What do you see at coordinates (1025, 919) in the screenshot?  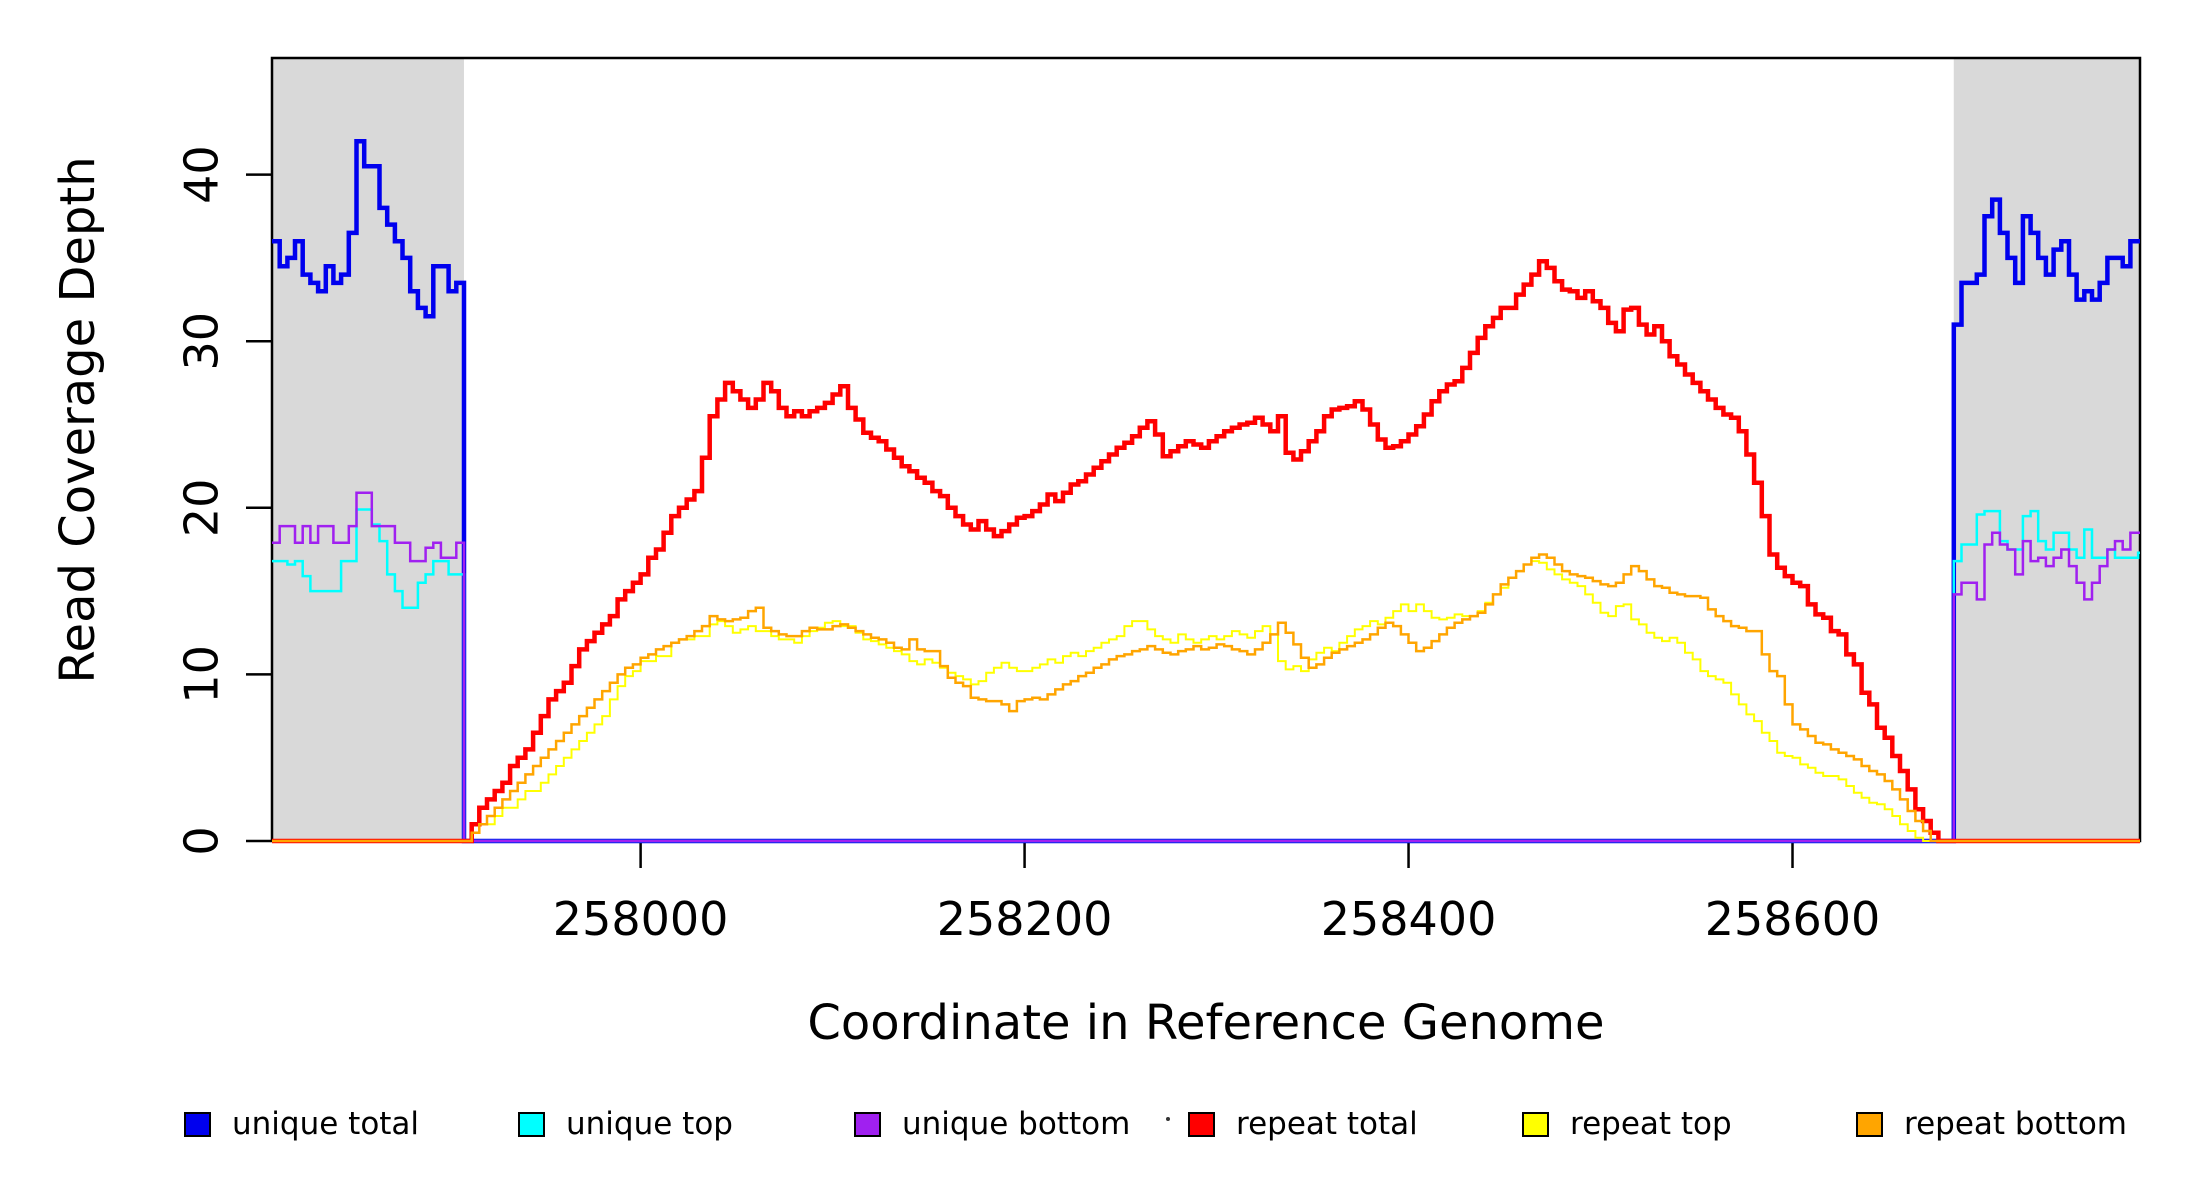 I see `x-tick-label: 258200` at bounding box center [1025, 919].